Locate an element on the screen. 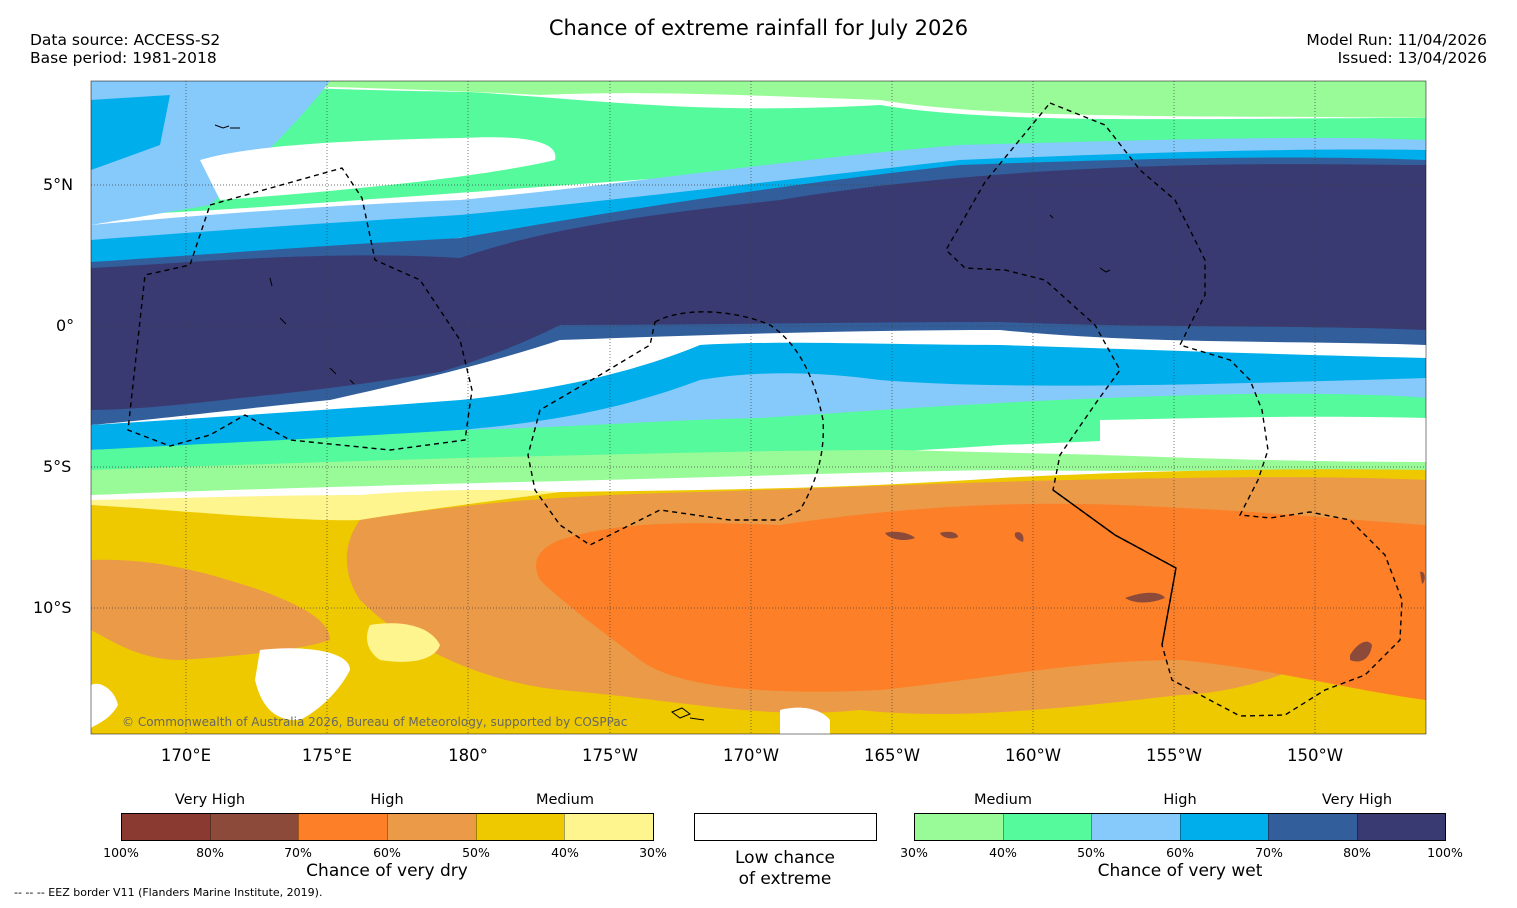  wet-colorbar is located at coordinates (1180, 827).